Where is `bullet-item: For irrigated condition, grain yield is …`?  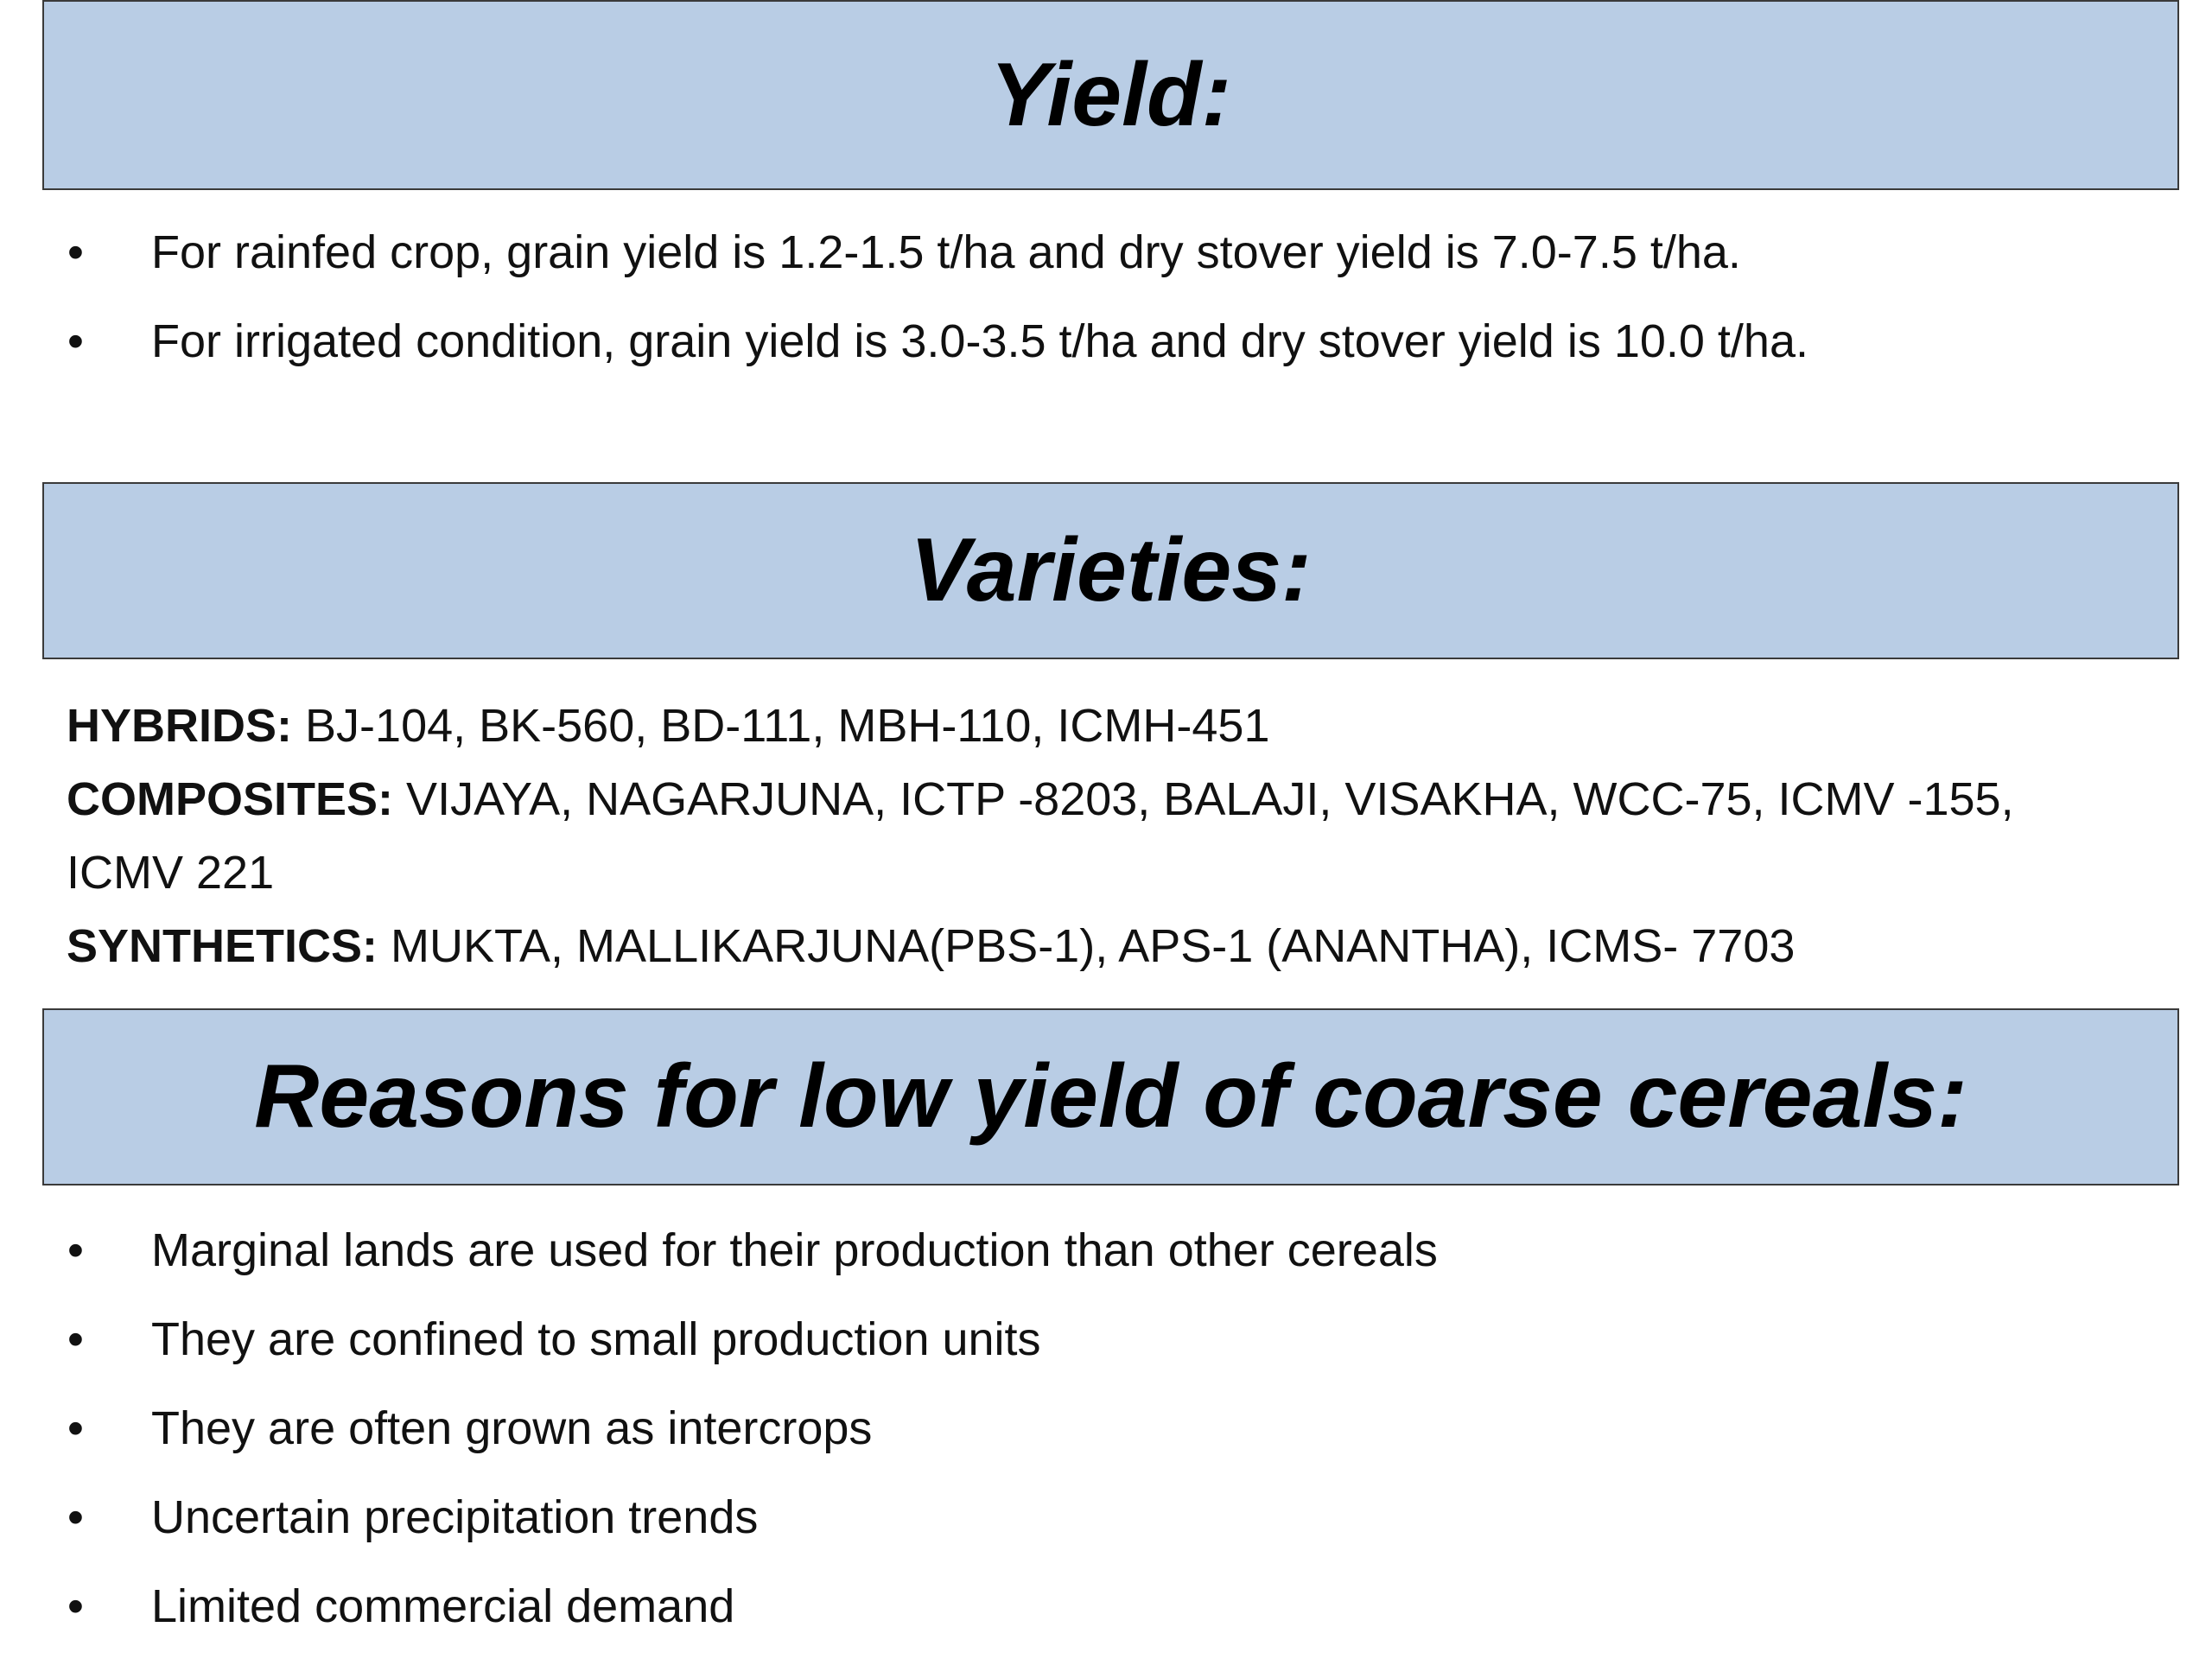
bullet-item: For irrigated condition, grain yield is … is located at coordinates (1077, 341).